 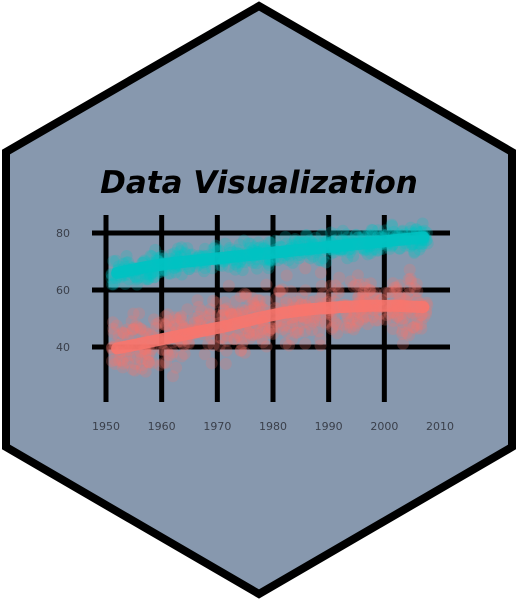 I want to click on trend-line, so click(x=270, y=327).